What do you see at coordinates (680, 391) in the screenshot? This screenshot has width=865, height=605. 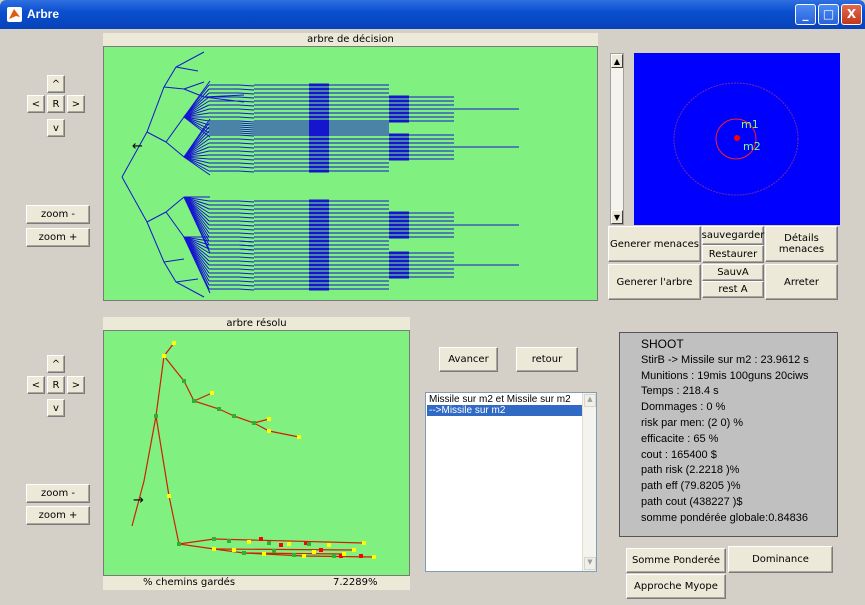 I see `info-line: Temps : 218.4 s` at bounding box center [680, 391].